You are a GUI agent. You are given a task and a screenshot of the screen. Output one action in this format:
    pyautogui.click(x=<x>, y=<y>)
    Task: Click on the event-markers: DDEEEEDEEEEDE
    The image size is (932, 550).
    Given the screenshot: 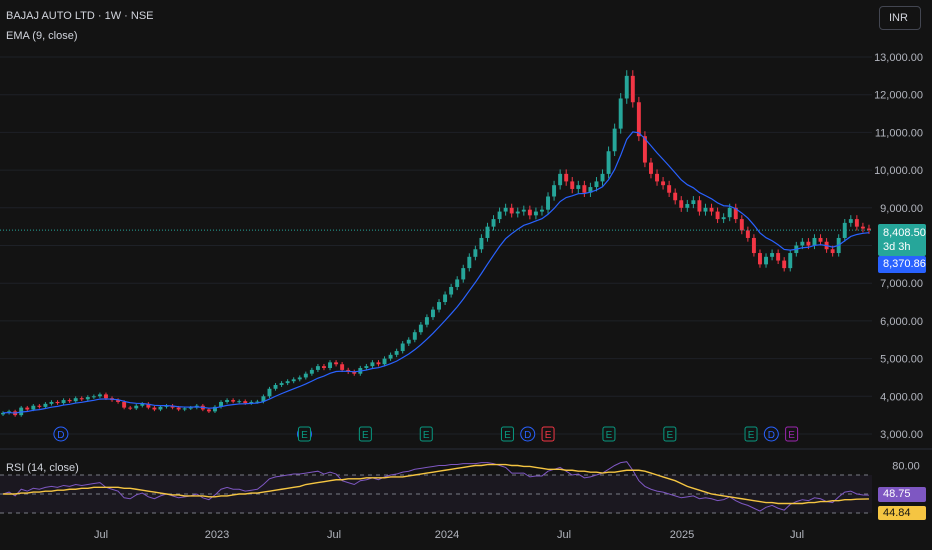 What is the action you would take?
    pyautogui.click(x=426, y=434)
    